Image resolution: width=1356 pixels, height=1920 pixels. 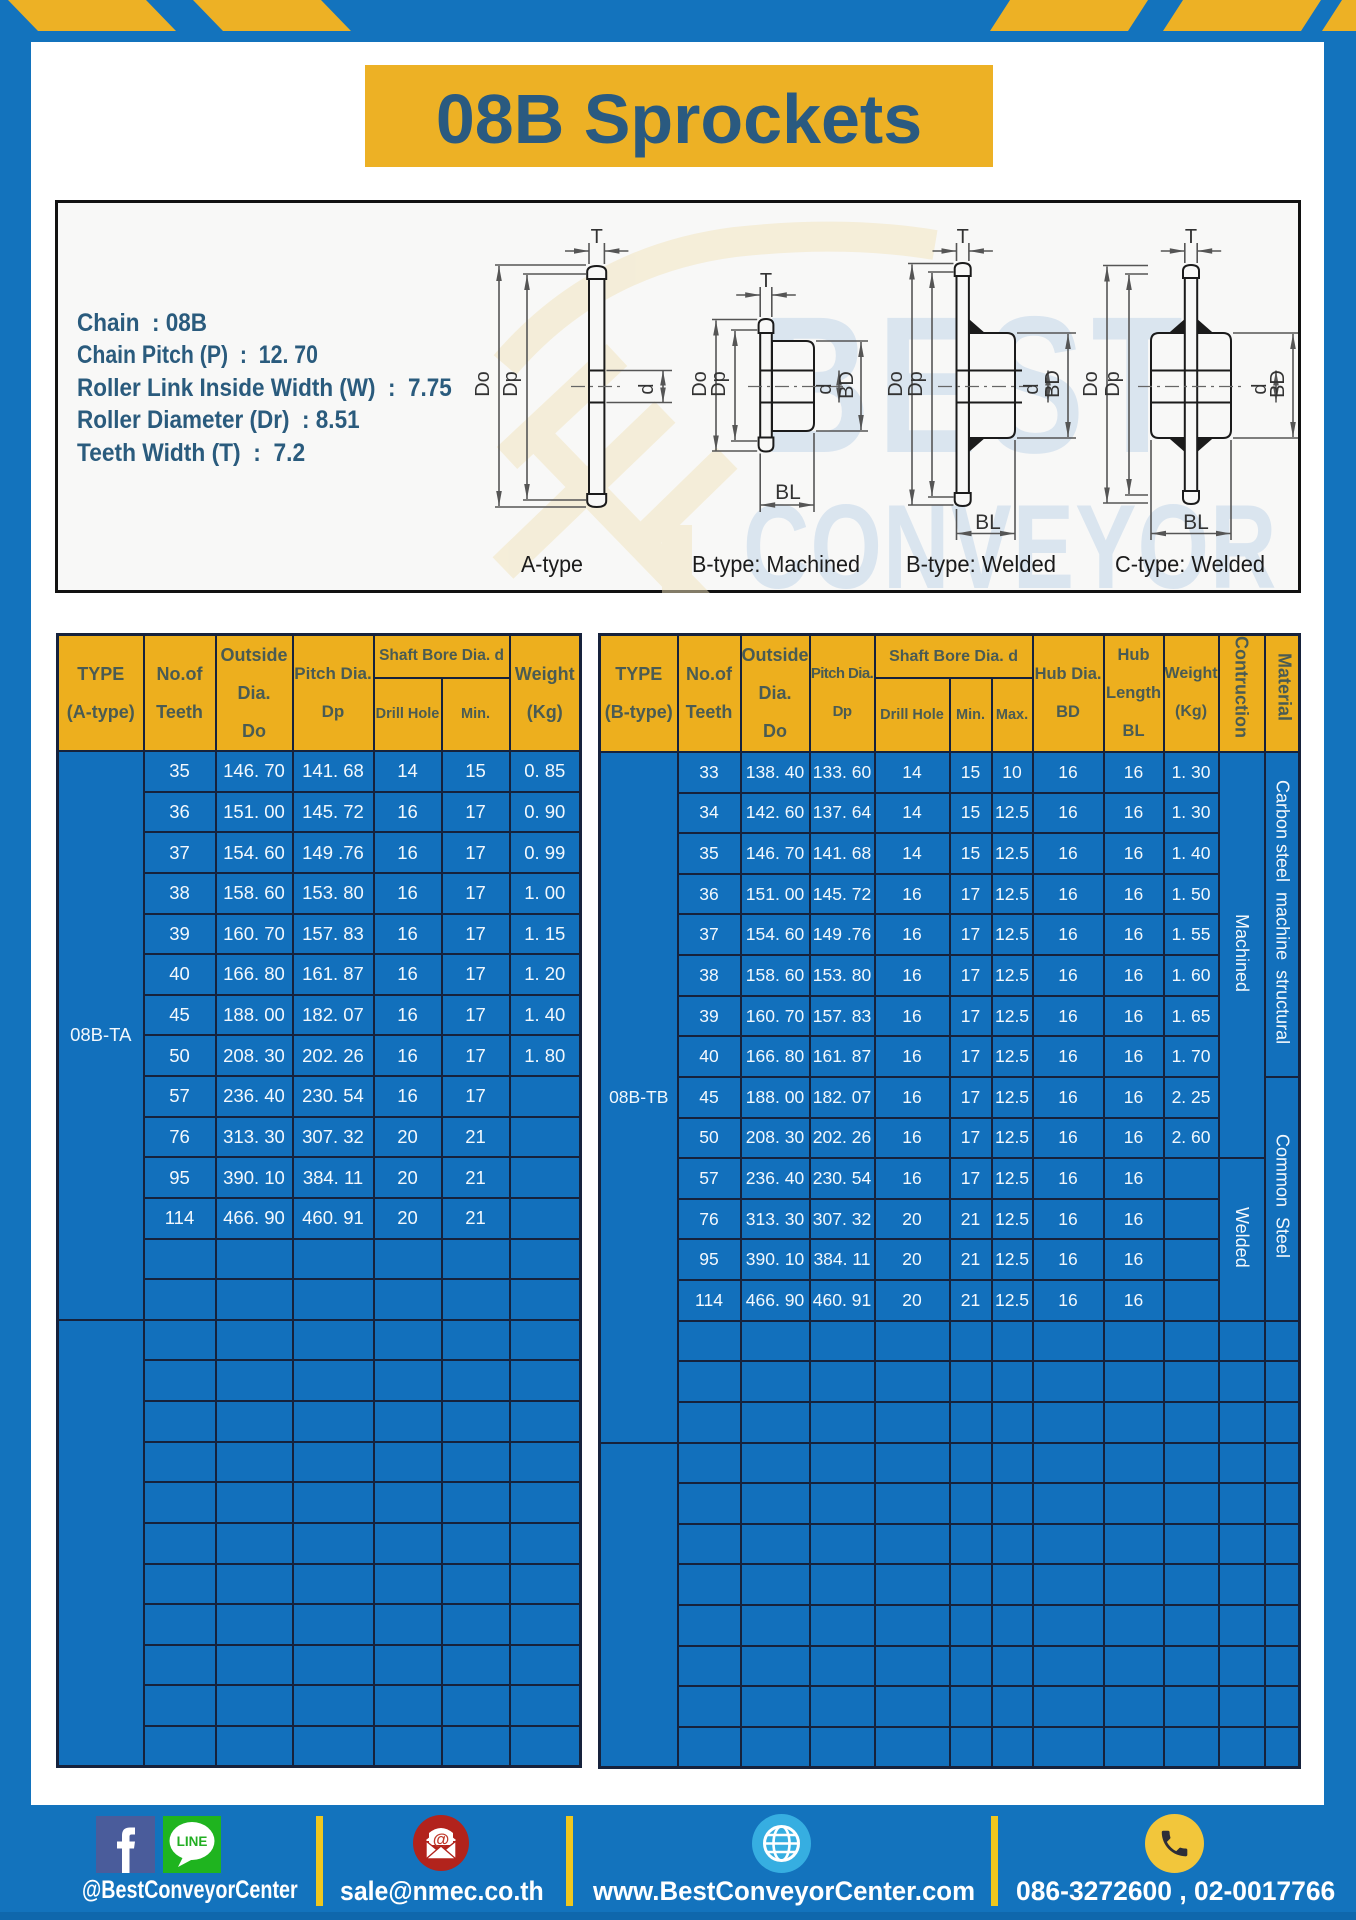 I want to click on svg-text: B-type: Welded, so click(x=981, y=564).